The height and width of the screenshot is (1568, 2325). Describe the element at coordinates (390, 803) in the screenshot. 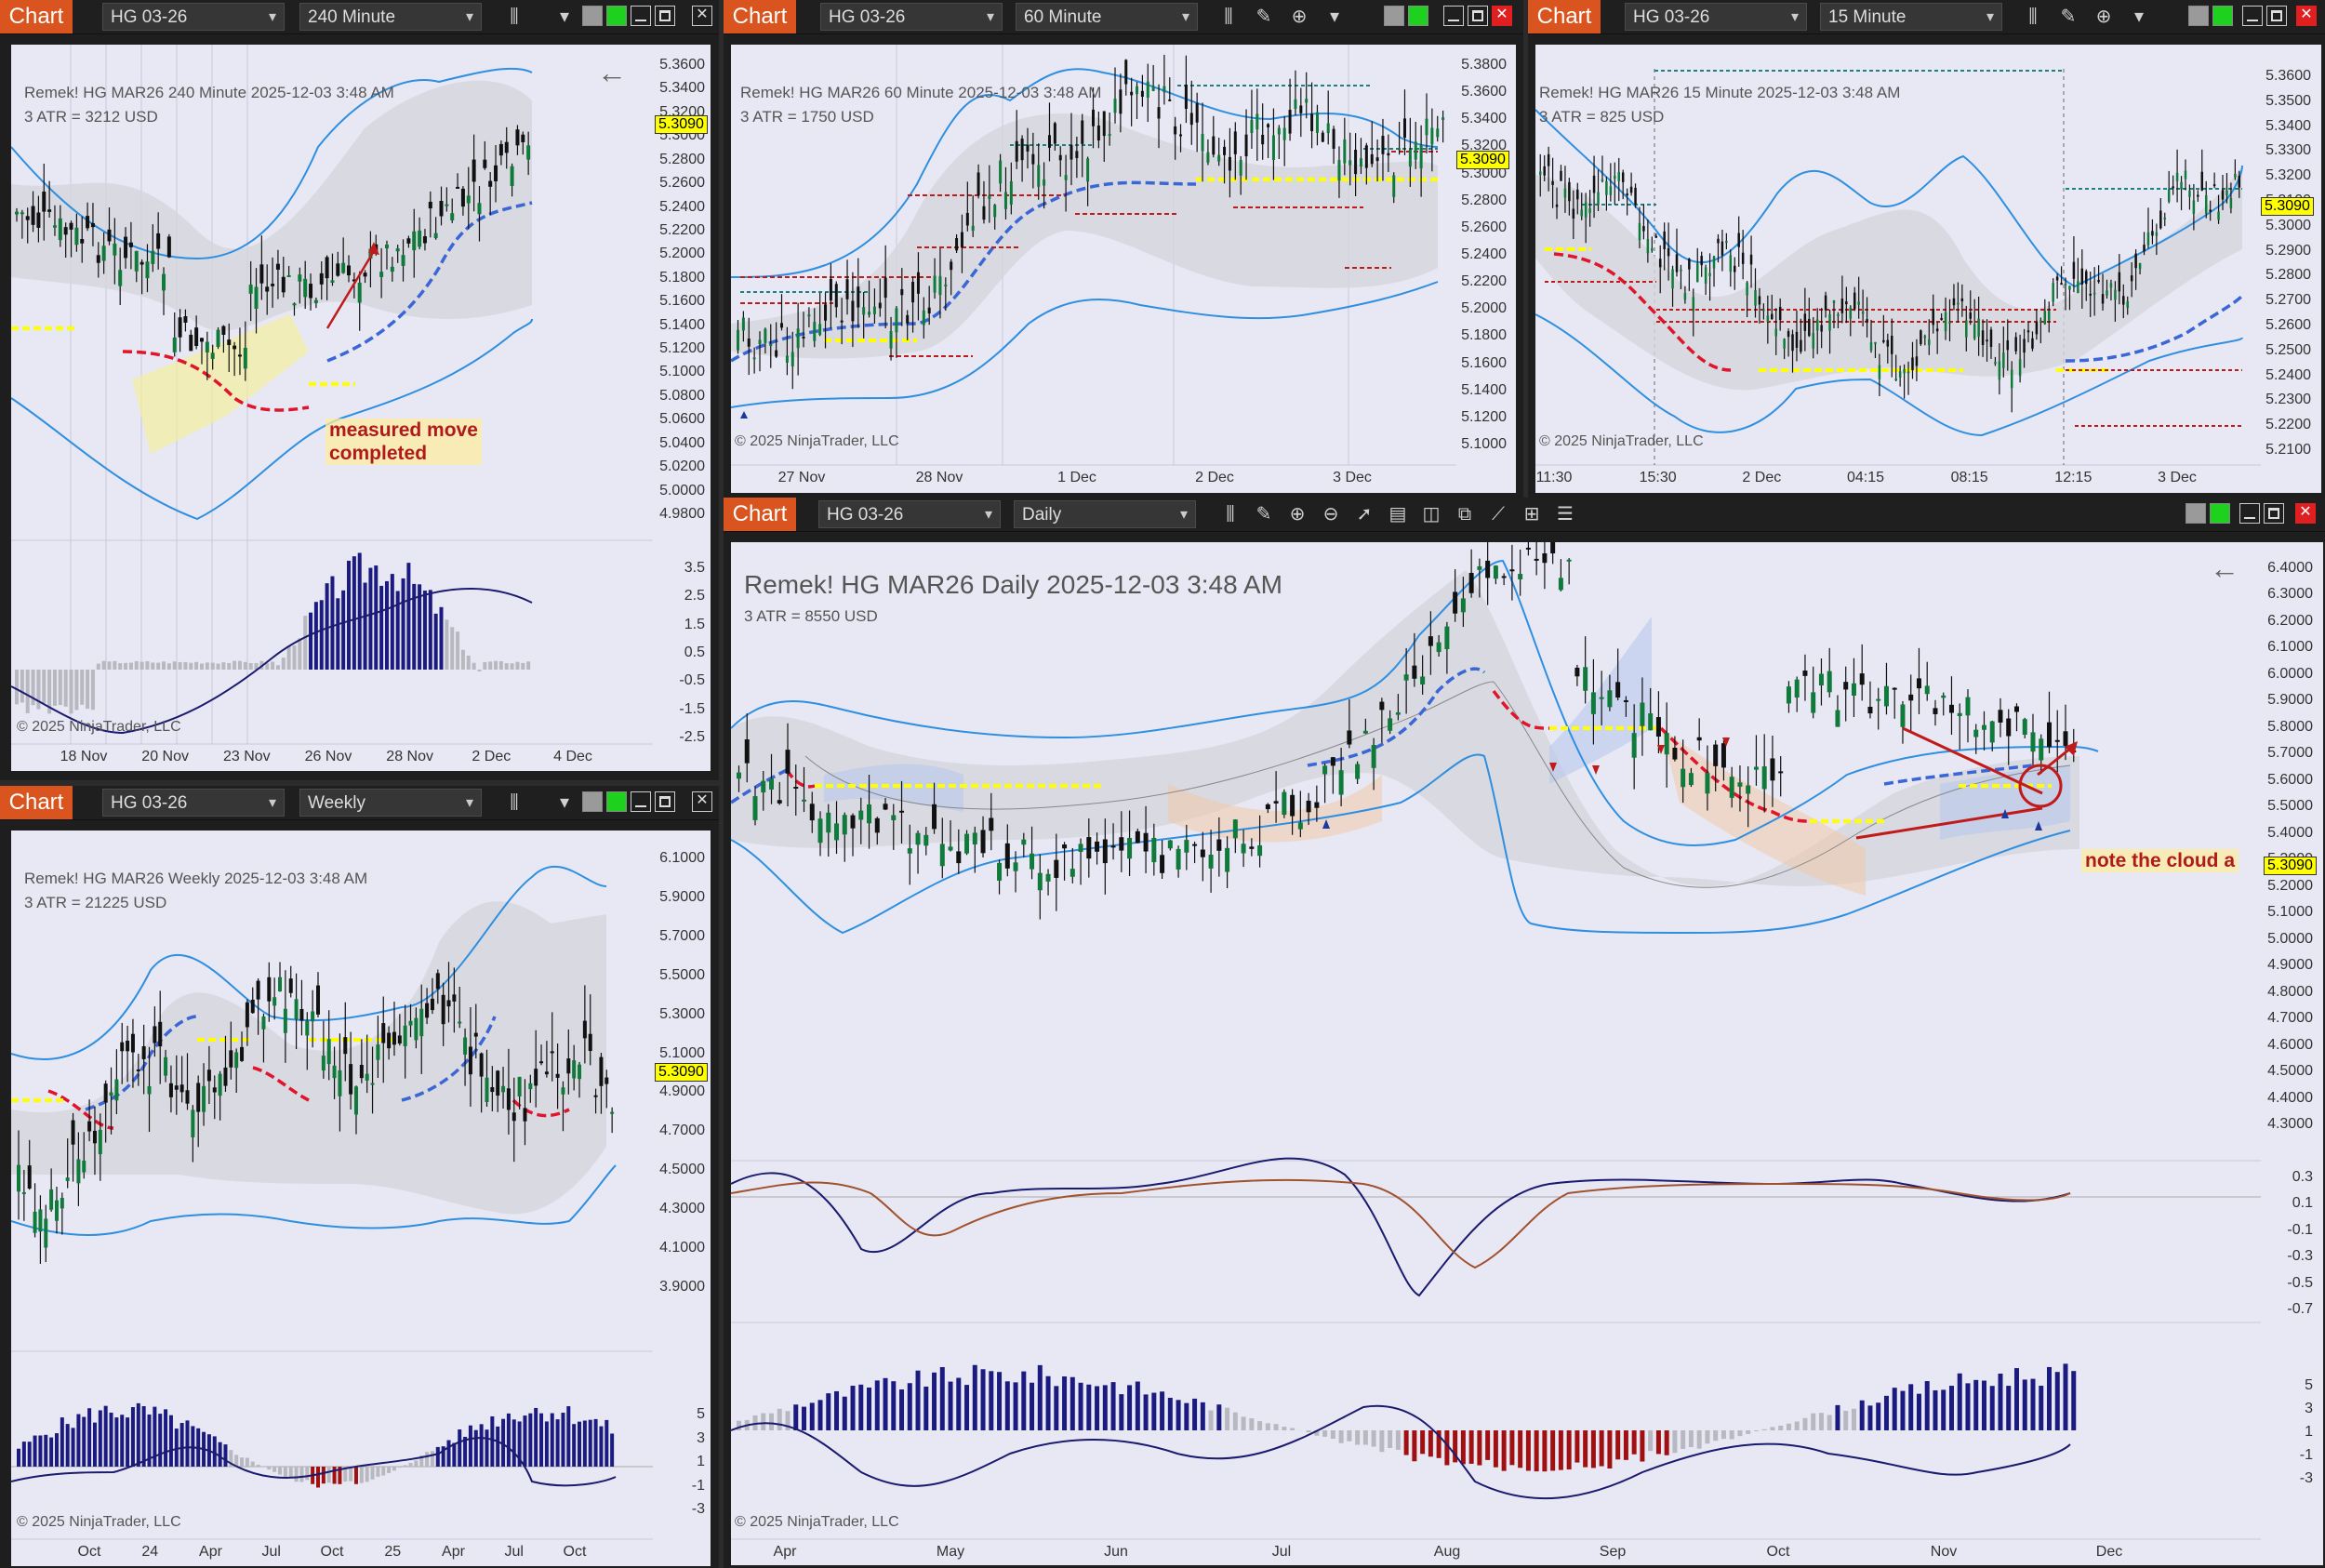

I see `interval-selector: Weekly ▾` at that location.